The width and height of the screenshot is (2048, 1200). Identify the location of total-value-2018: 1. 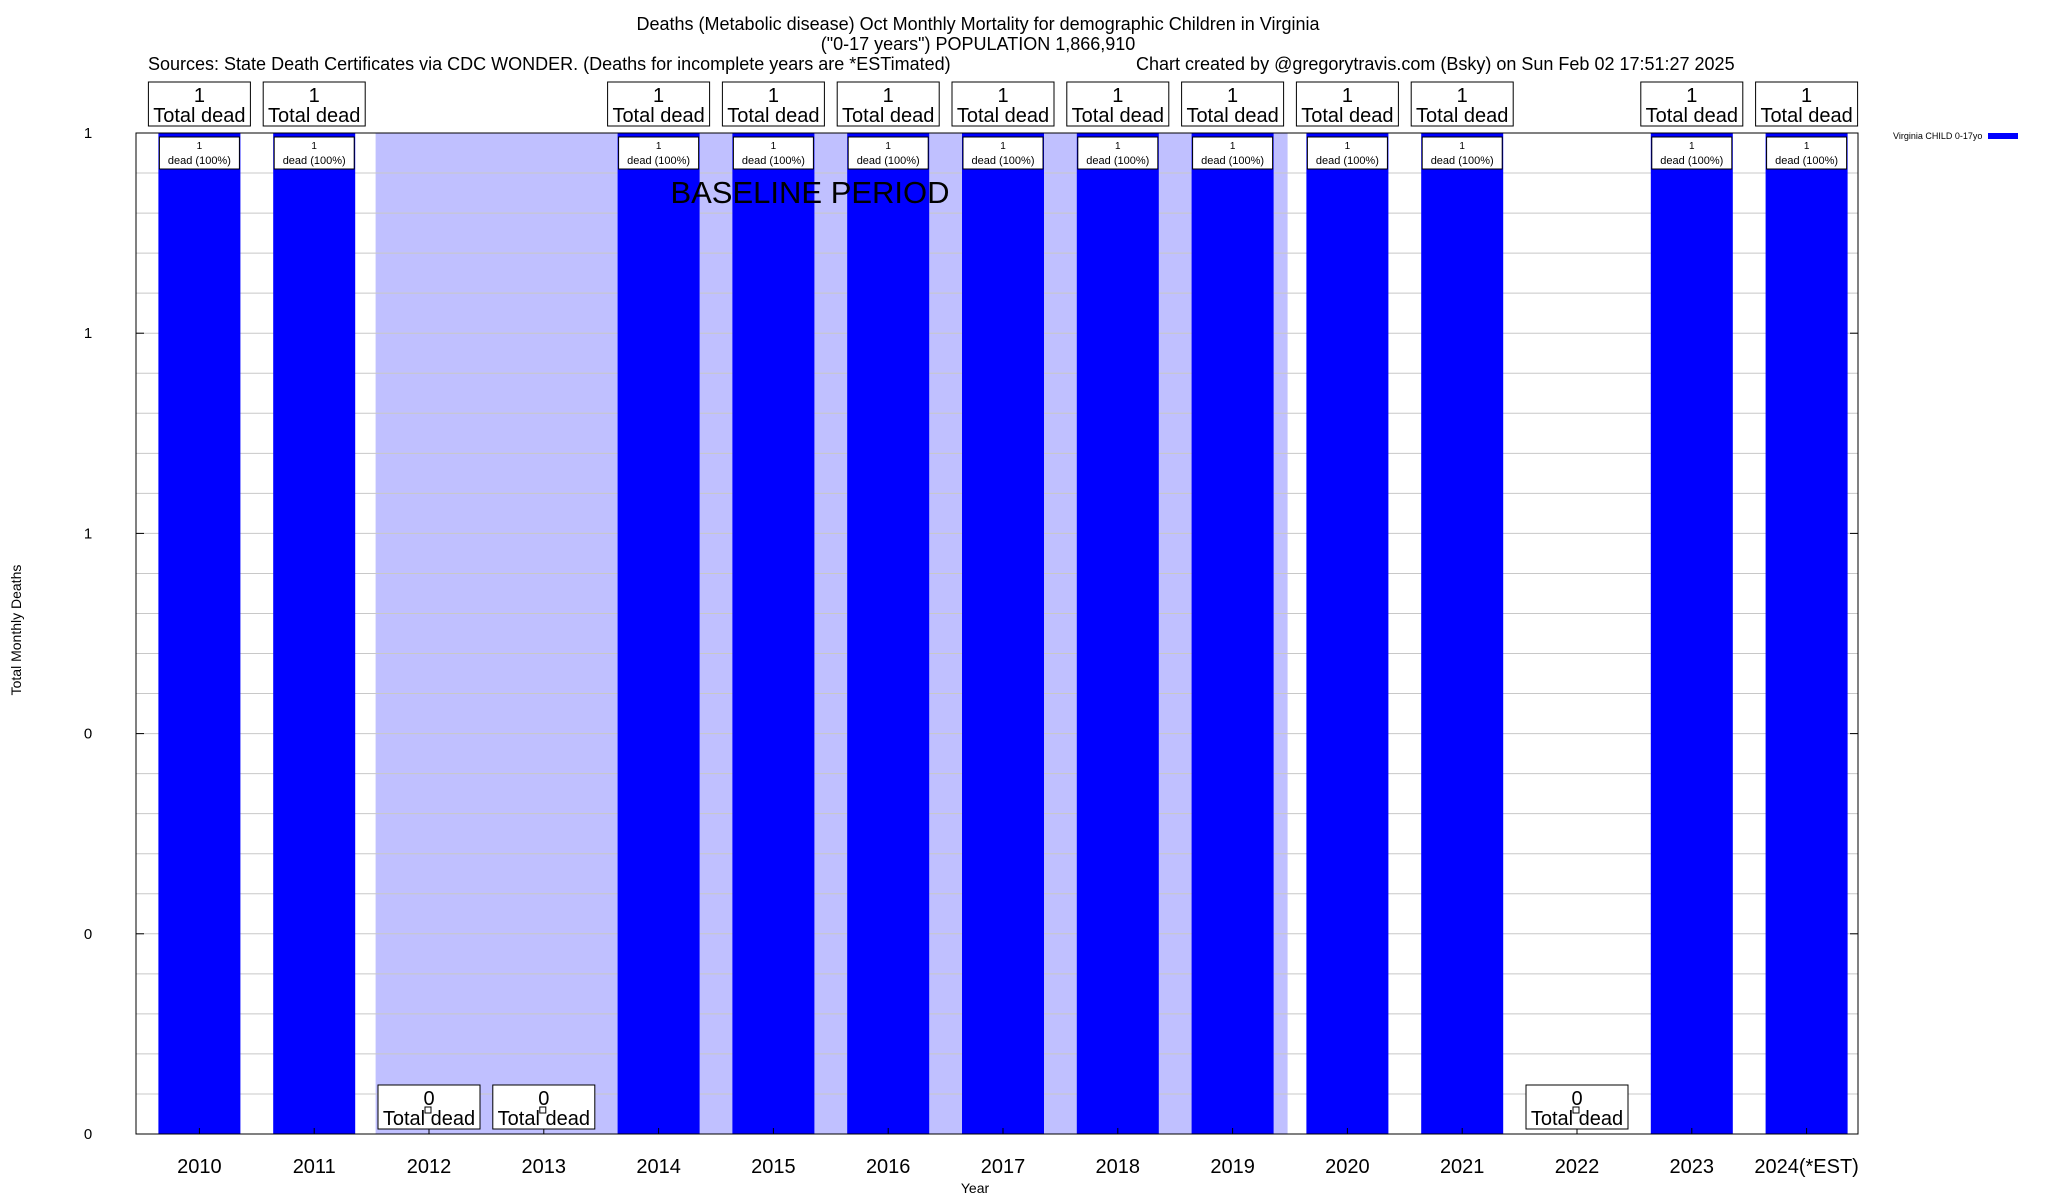
(1117, 96).